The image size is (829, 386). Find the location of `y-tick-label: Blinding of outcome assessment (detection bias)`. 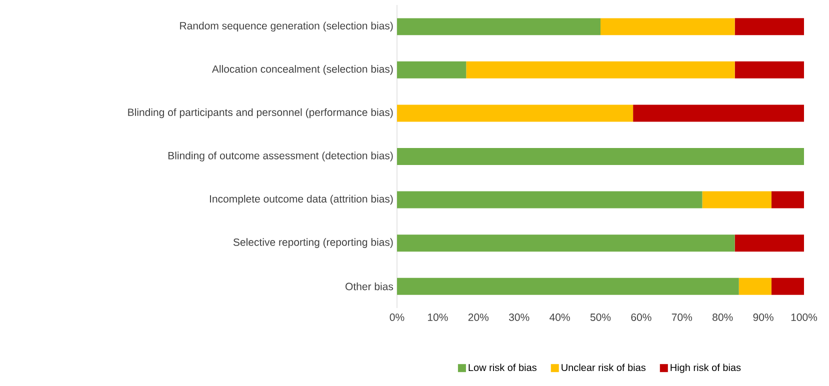

y-tick-label: Blinding of outcome assessment (detection bias) is located at coordinates (280, 157).